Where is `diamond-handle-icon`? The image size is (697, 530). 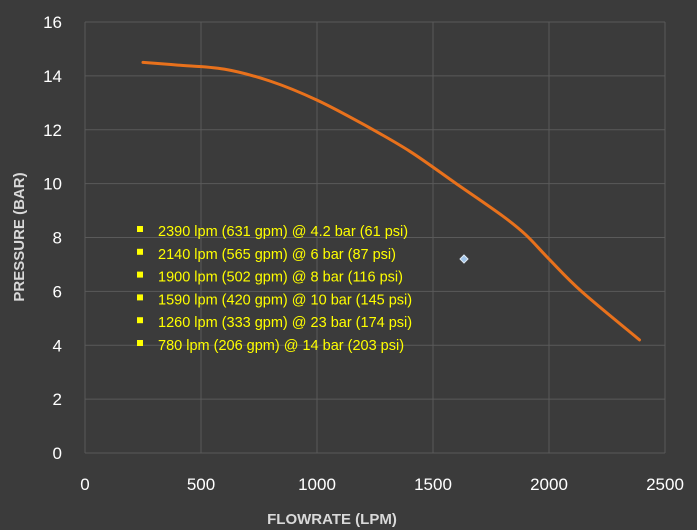 diamond-handle-icon is located at coordinates (464, 259).